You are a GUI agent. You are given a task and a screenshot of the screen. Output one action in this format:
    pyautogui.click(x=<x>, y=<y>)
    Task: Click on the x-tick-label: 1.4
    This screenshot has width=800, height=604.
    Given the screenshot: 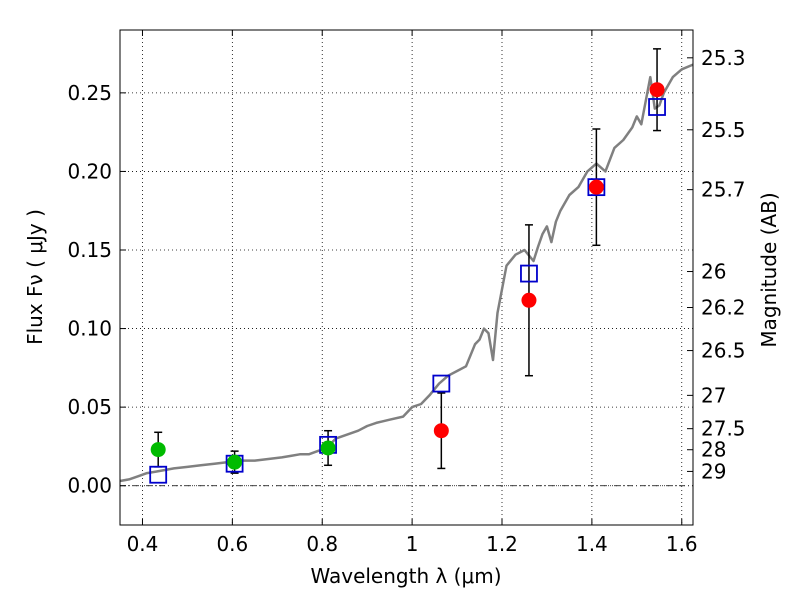 What is the action you would take?
    pyautogui.click(x=592, y=544)
    